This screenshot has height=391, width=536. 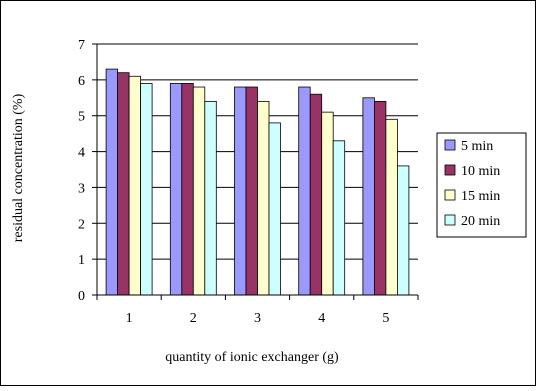 What do you see at coordinates (321, 318) in the screenshot?
I see `x-tick-label: 4` at bounding box center [321, 318].